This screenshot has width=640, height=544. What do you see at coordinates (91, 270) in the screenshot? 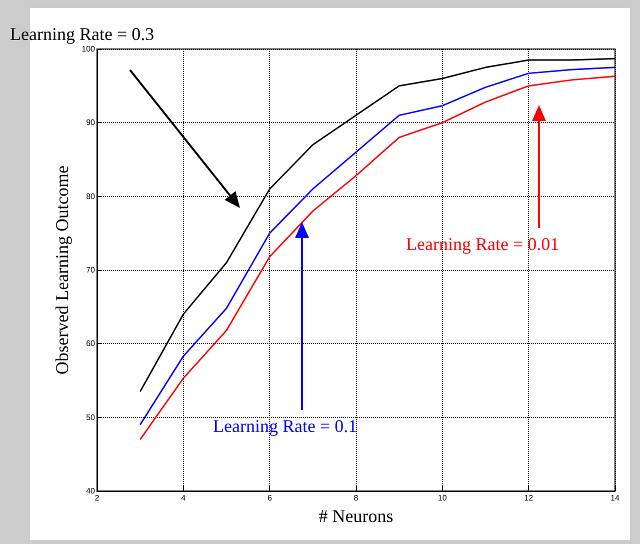
I see `y-tick-label: 70` at bounding box center [91, 270].